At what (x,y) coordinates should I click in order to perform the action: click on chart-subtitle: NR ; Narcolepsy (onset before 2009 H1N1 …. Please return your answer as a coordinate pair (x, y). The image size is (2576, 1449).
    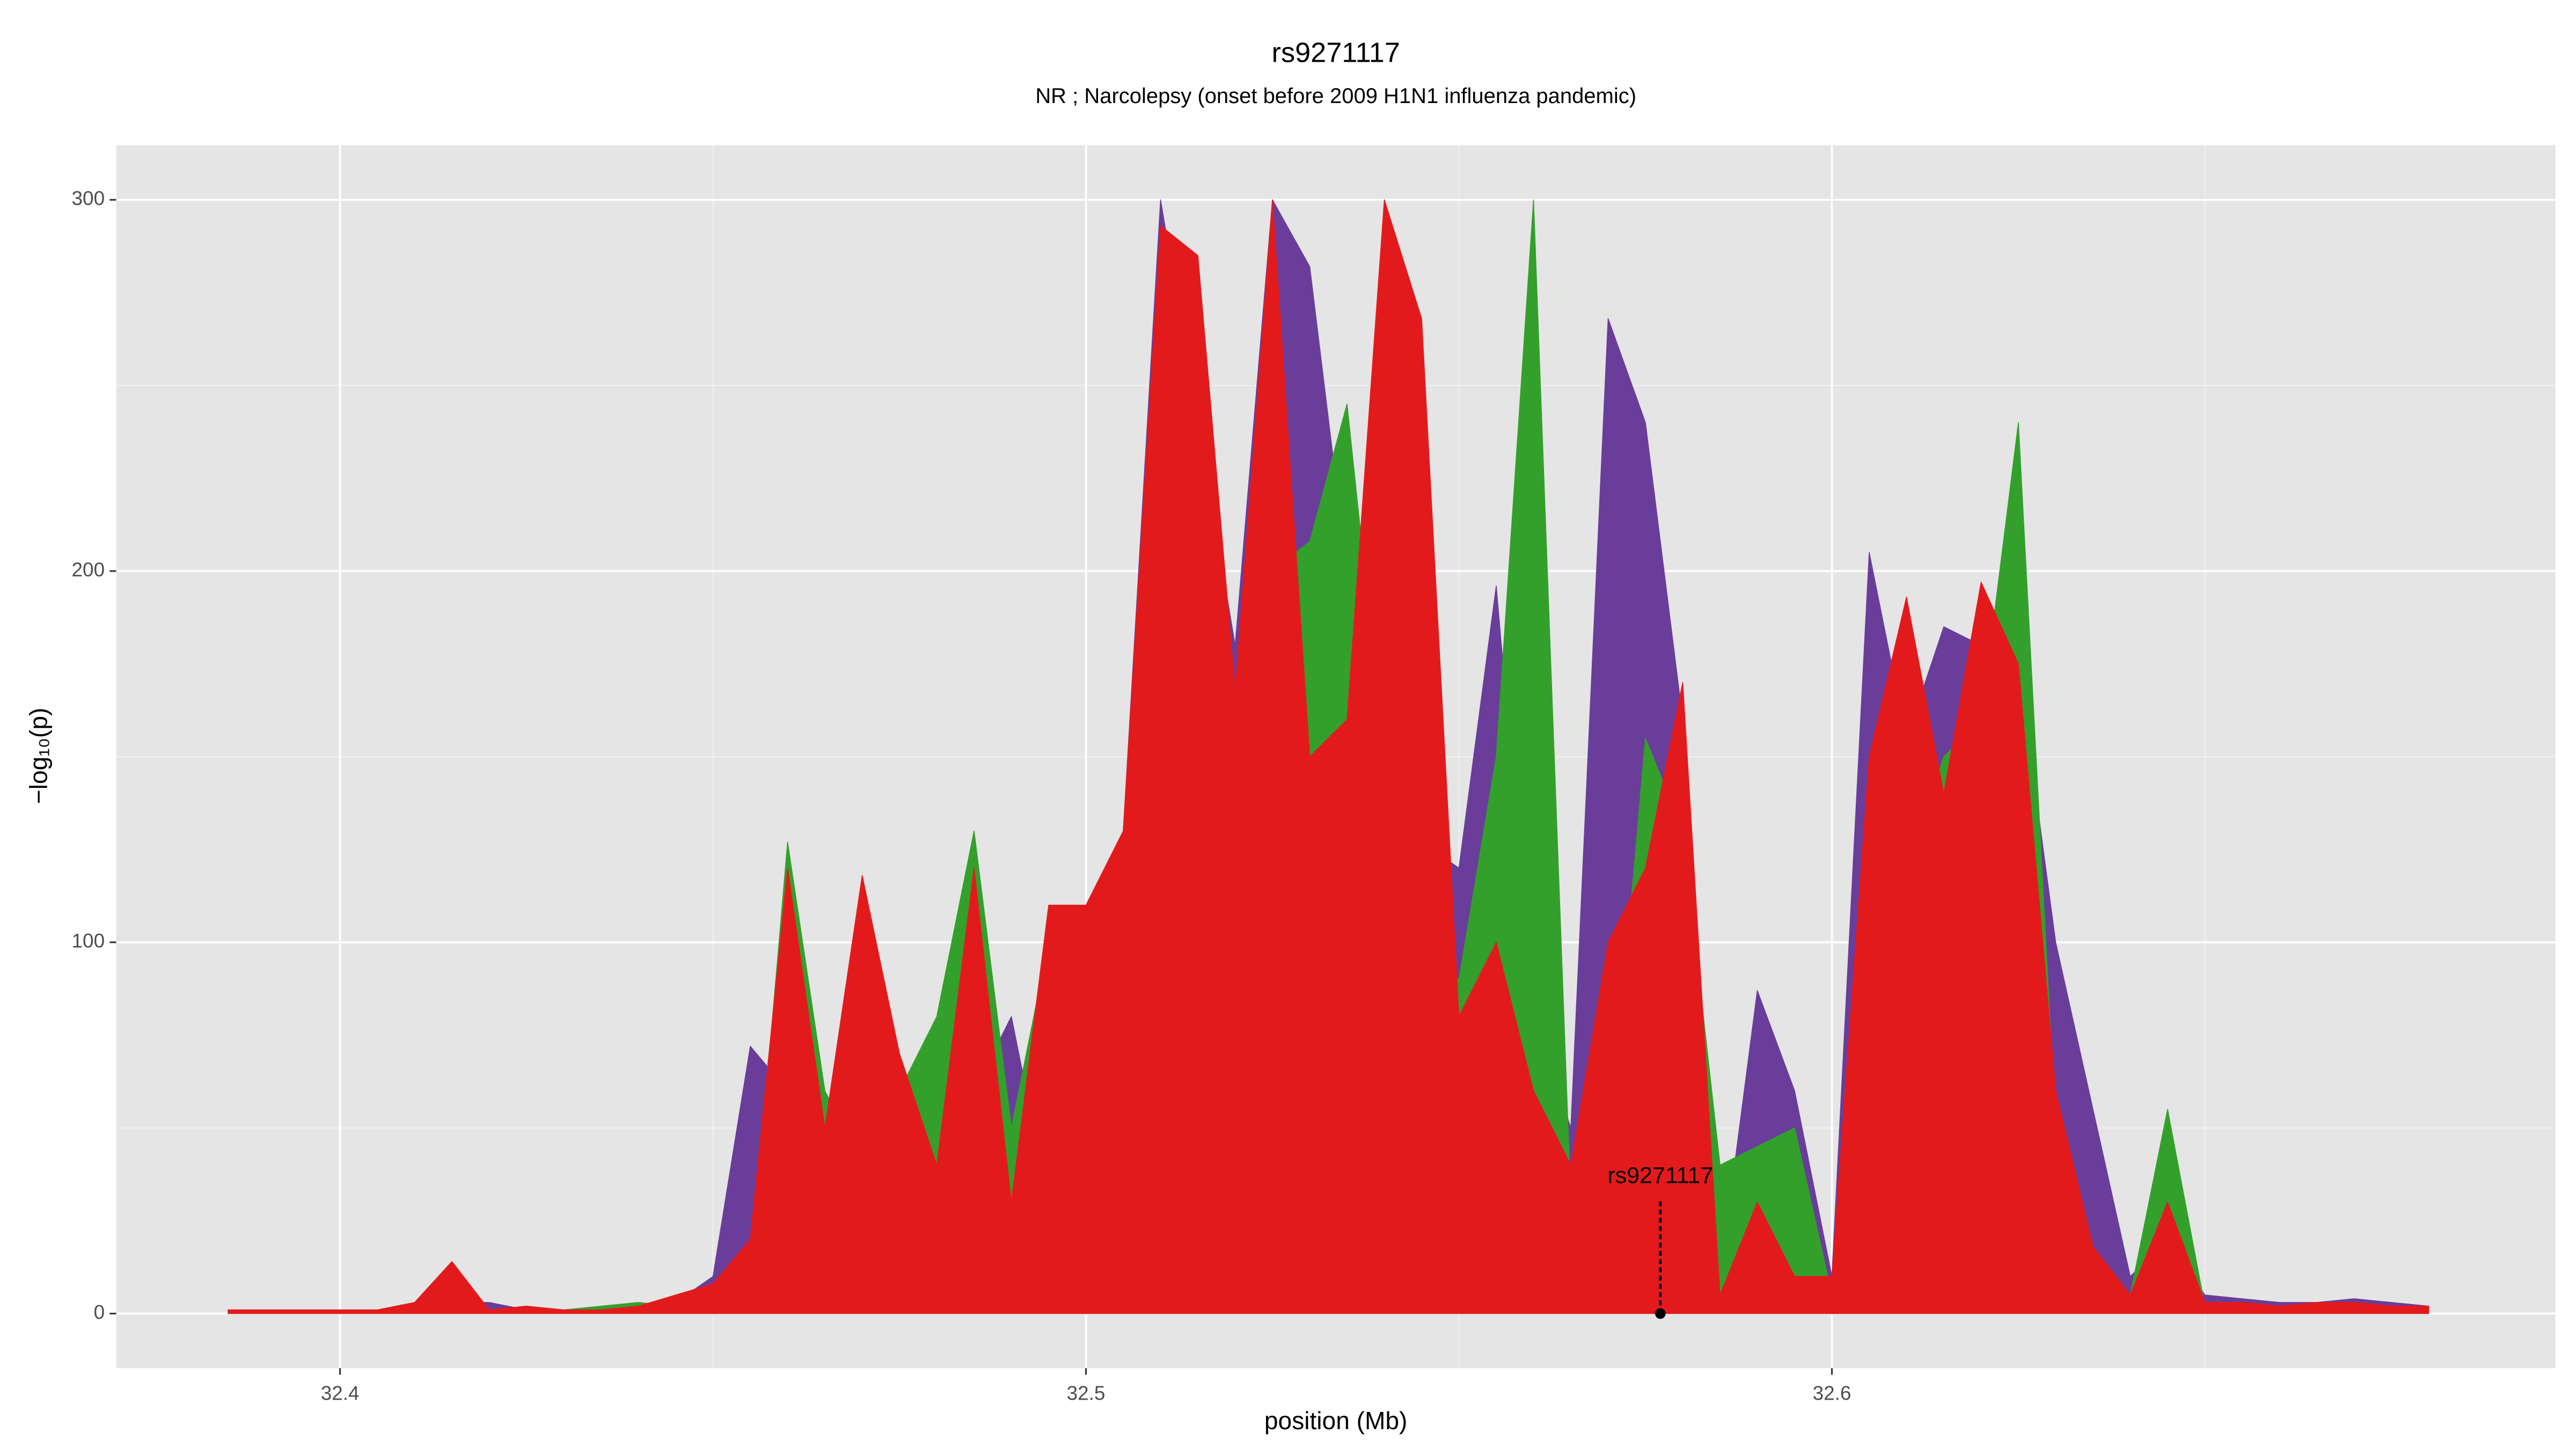
    Looking at the image, I should click on (1335, 96).